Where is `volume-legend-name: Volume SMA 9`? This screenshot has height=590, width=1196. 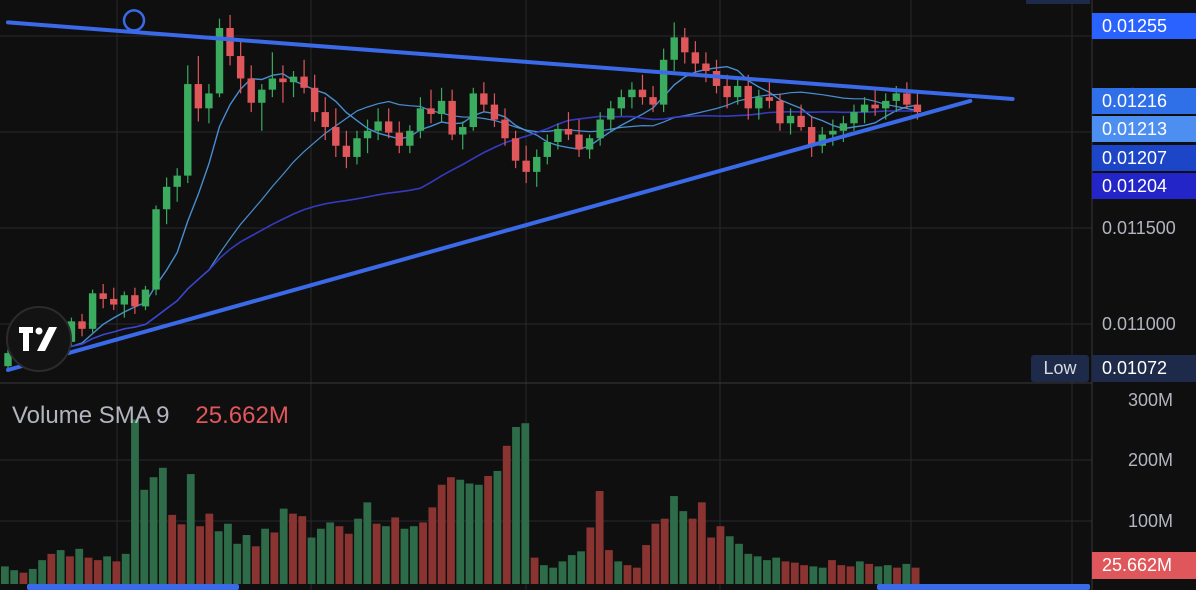 volume-legend-name: Volume SMA 9 is located at coordinates (91, 415).